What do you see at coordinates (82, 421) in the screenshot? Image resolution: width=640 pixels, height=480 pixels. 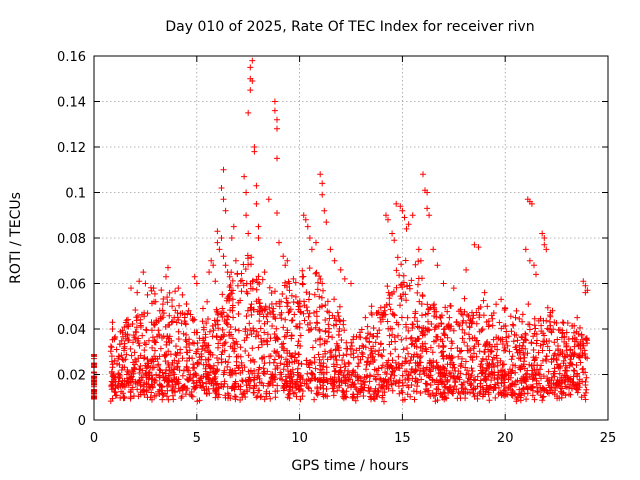 I see `y-tick-label: 0` at bounding box center [82, 421].